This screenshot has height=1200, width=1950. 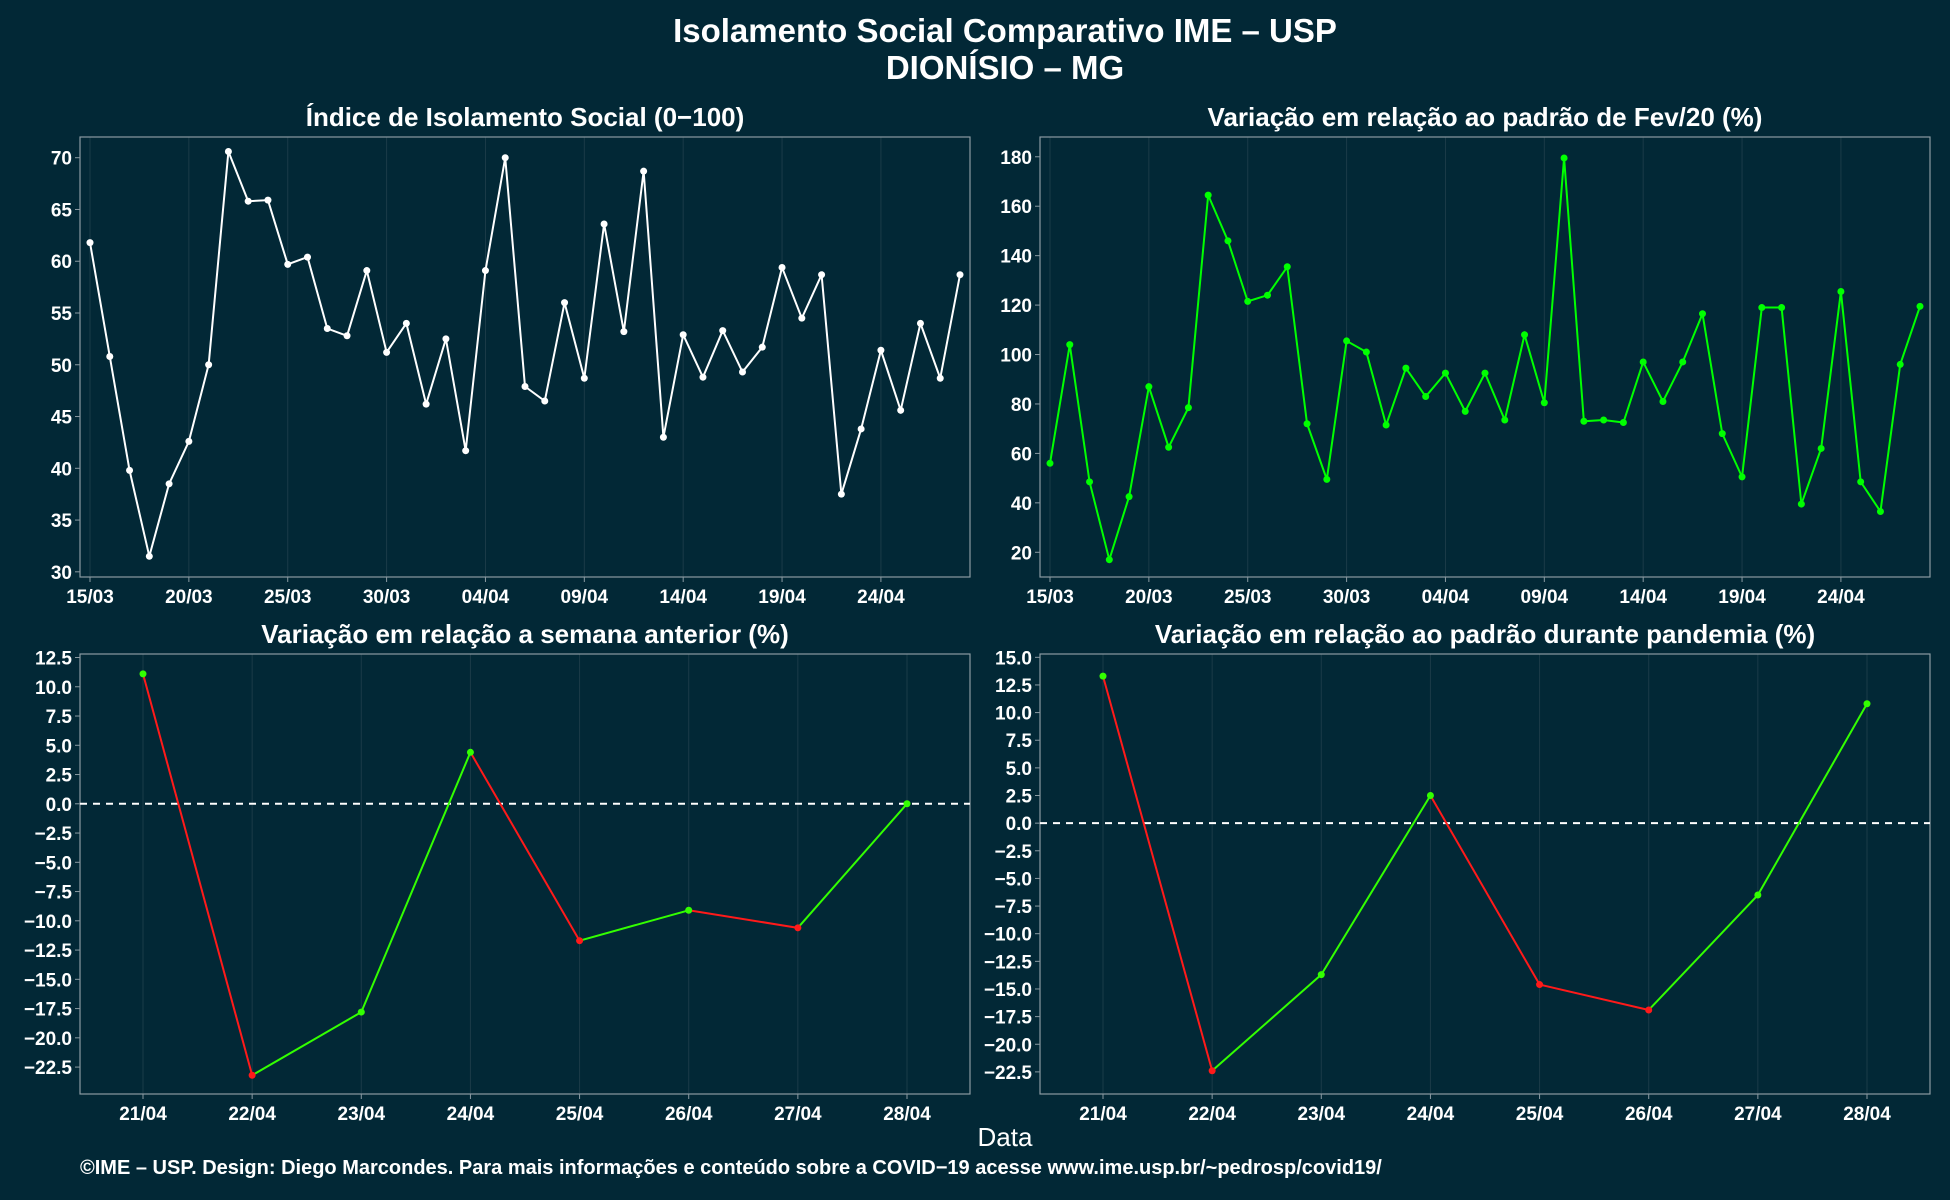 What do you see at coordinates (53, 834) in the screenshot?
I see `y-tick-label: −2.5` at bounding box center [53, 834].